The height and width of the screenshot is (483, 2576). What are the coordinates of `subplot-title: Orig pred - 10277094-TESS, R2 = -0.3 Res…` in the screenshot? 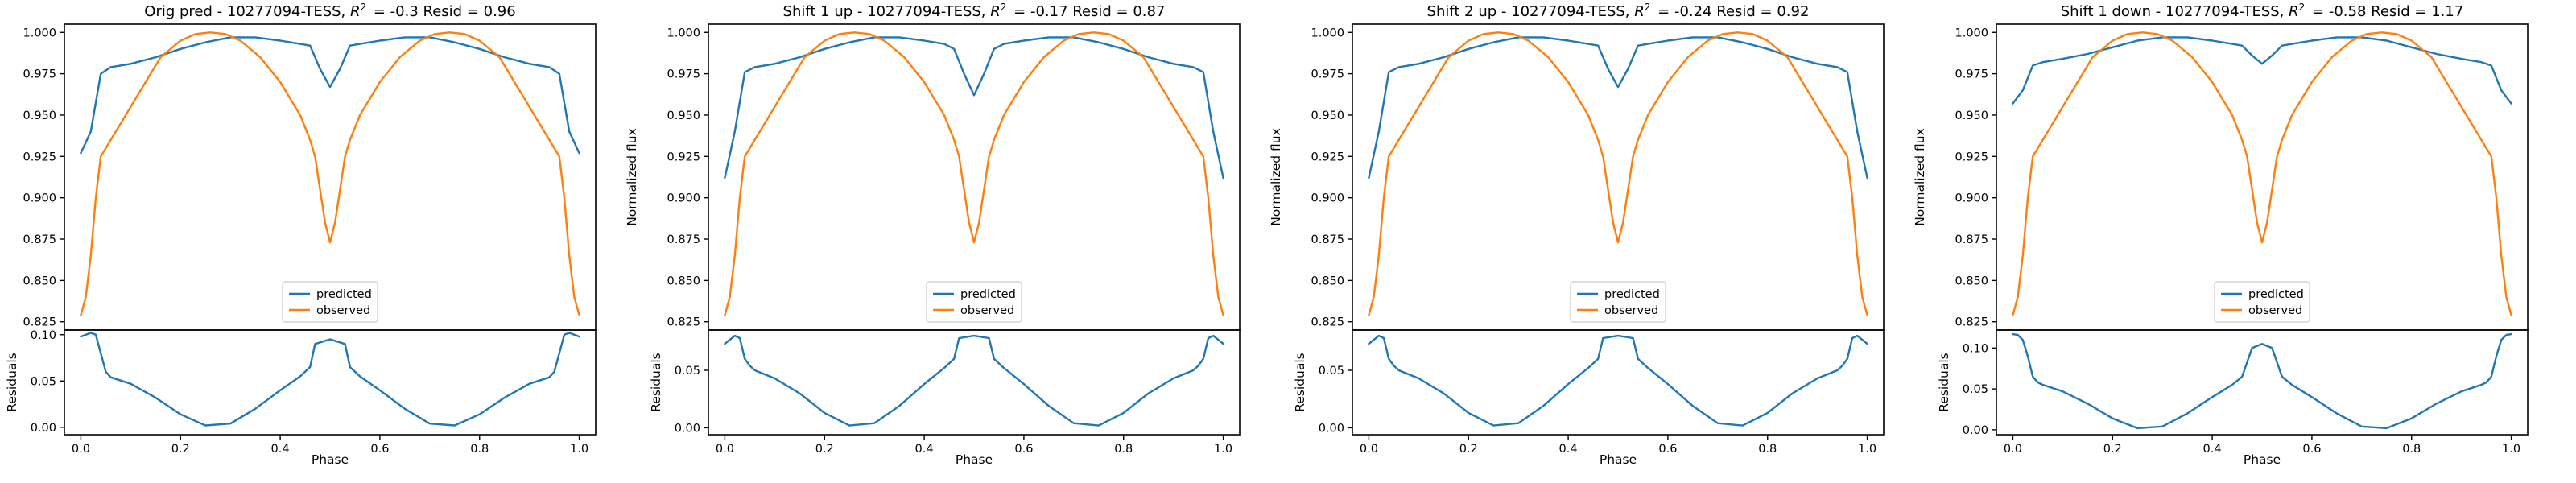 It's located at (329, 11).